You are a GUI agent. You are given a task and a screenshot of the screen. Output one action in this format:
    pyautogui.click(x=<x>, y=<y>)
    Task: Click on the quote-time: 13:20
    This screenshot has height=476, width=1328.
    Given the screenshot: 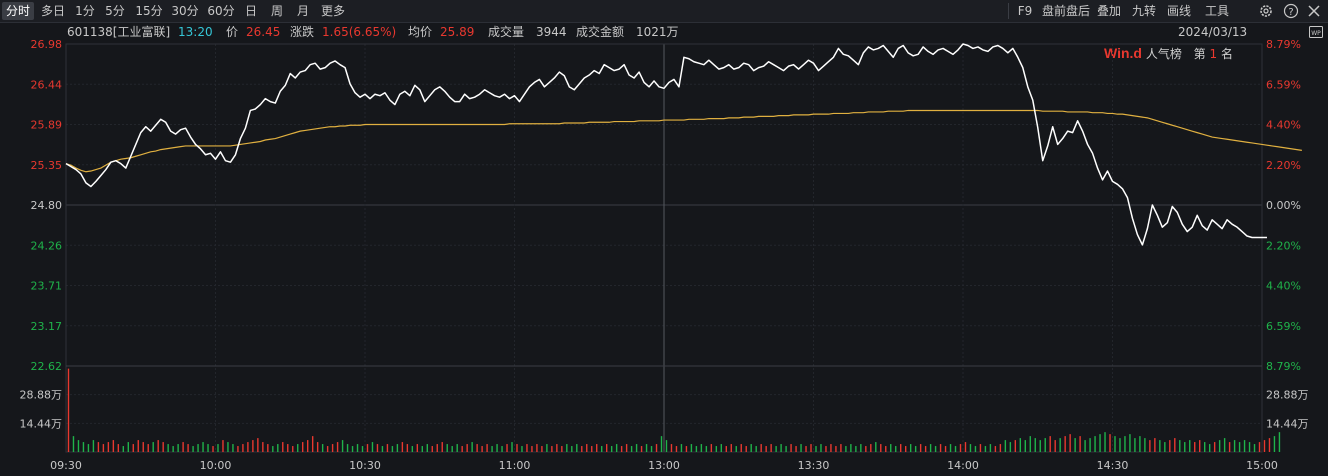 What is the action you would take?
    pyautogui.click(x=195, y=32)
    